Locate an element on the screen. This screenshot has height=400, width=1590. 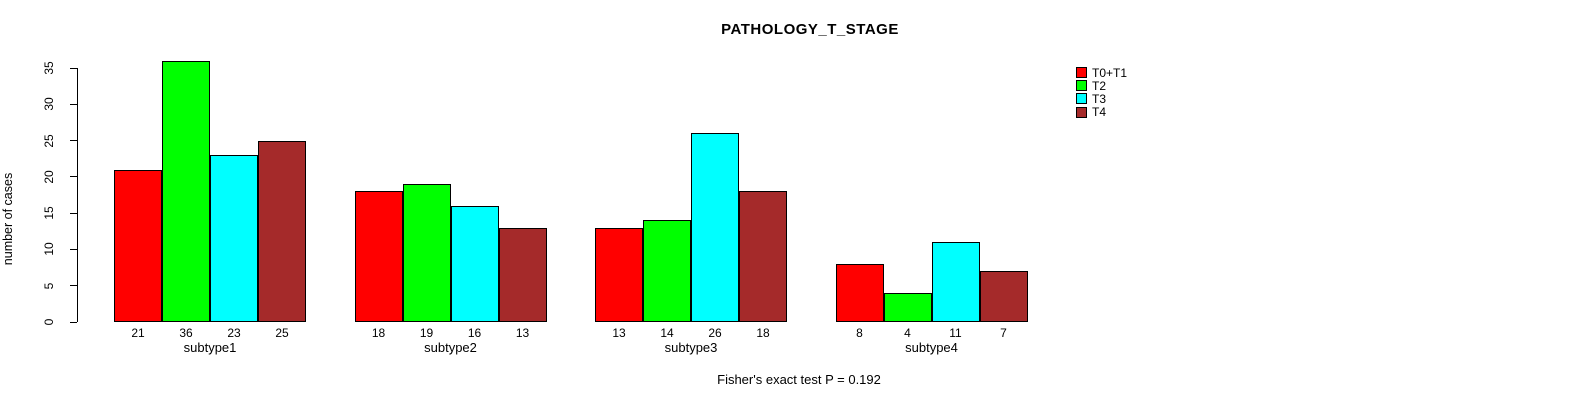
y-tick-label-10: 10 is located at coordinates (49, 249).